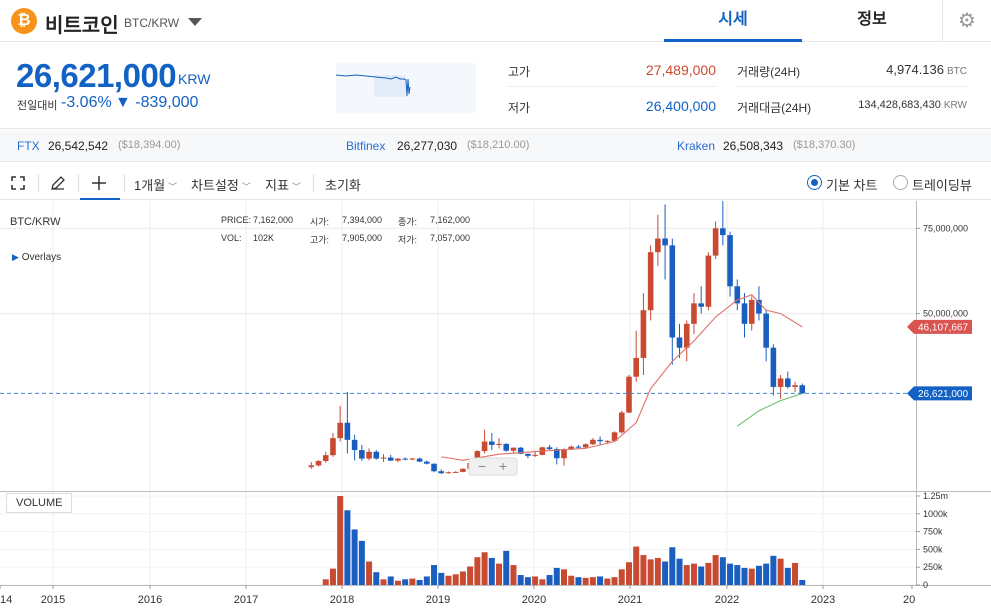  I want to click on amount-value: 134,428,683,430 KRW, so click(912, 105).